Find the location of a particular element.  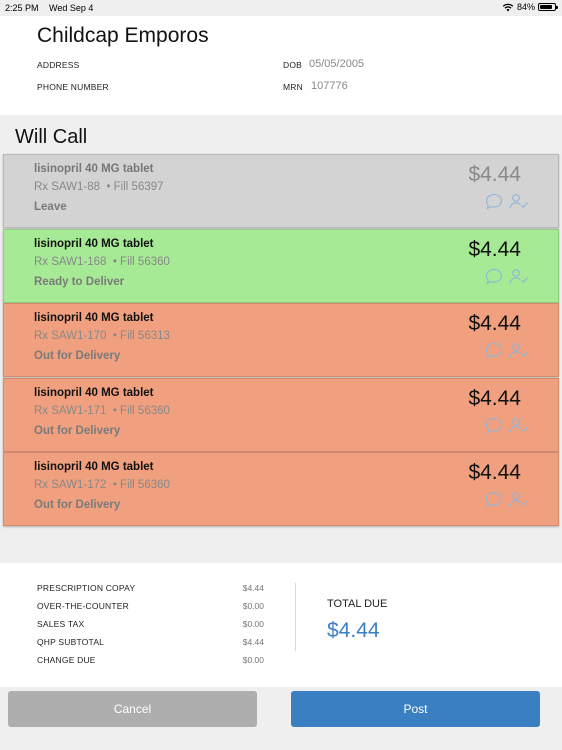

fill-number: • Fill 56313 is located at coordinates (141, 336).